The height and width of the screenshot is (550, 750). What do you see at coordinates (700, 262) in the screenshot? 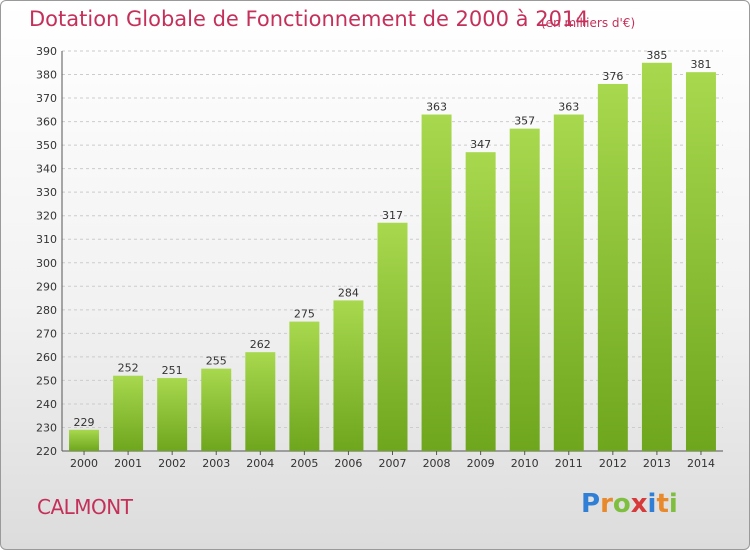
I see `bar-2014` at bounding box center [700, 262].